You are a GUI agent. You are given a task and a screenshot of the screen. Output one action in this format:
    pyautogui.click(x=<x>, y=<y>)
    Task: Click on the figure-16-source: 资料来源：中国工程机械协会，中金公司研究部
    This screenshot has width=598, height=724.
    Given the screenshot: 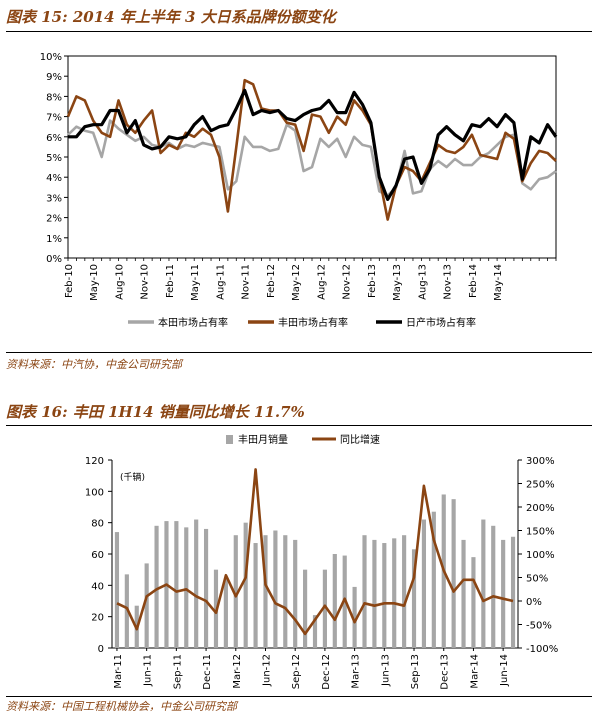 What is the action you would take?
    pyautogui.click(x=121, y=706)
    